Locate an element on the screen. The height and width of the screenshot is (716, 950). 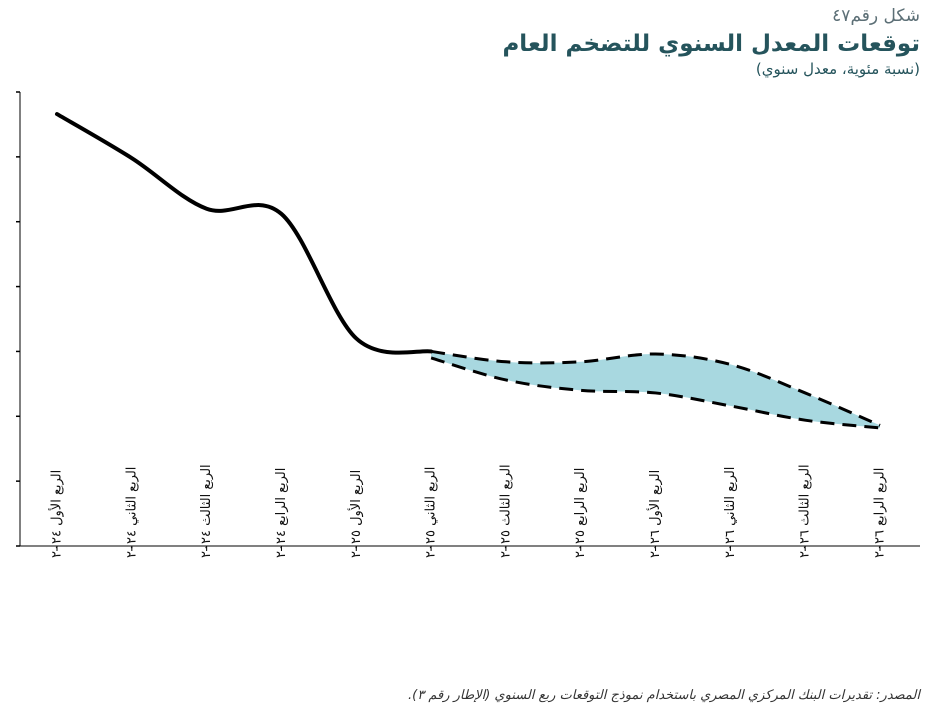
x-tick-label: الربع الرابع ٢٠٢٥ is located at coordinates (580, 513).